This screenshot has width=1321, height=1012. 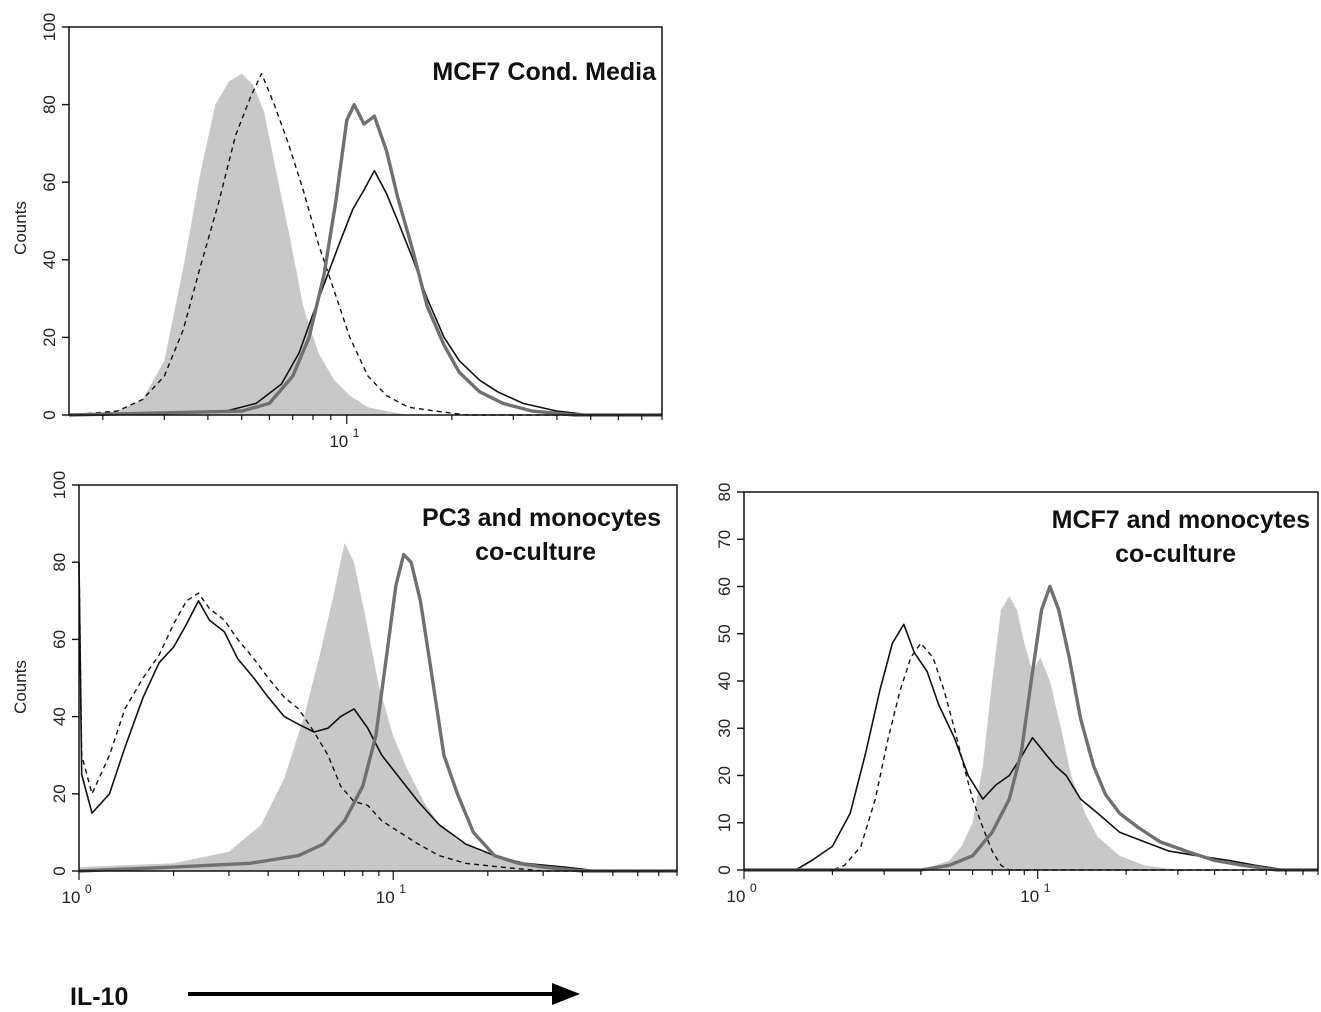 What do you see at coordinates (566, 994) in the screenshot?
I see `increase-arrow-icon` at bounding box center [566, 994].